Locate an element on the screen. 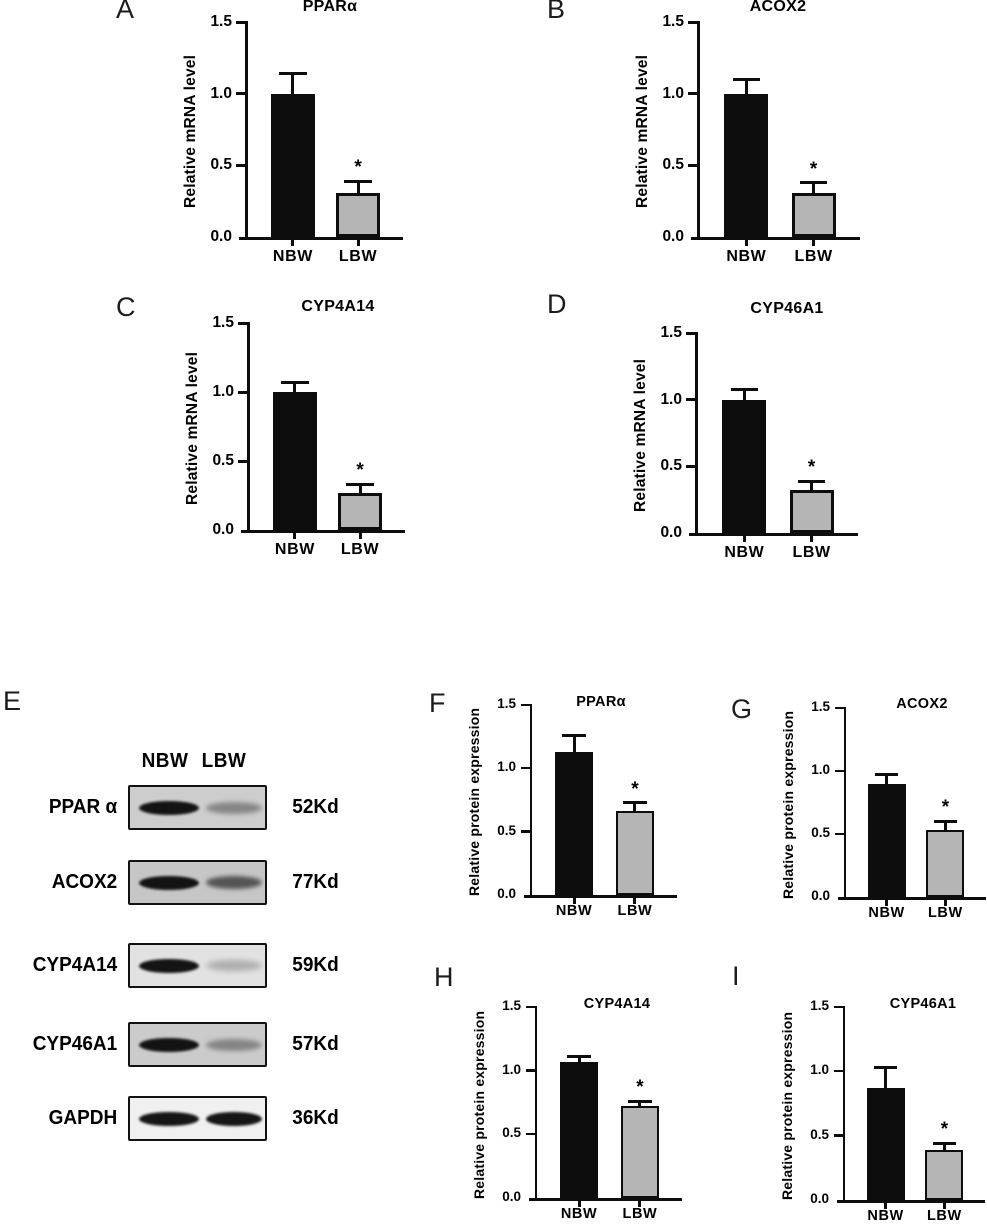 The width and height of the screenshot is (987, 1226). blot-lane-header-lbw: LBW is located at coordinates (224, 761).